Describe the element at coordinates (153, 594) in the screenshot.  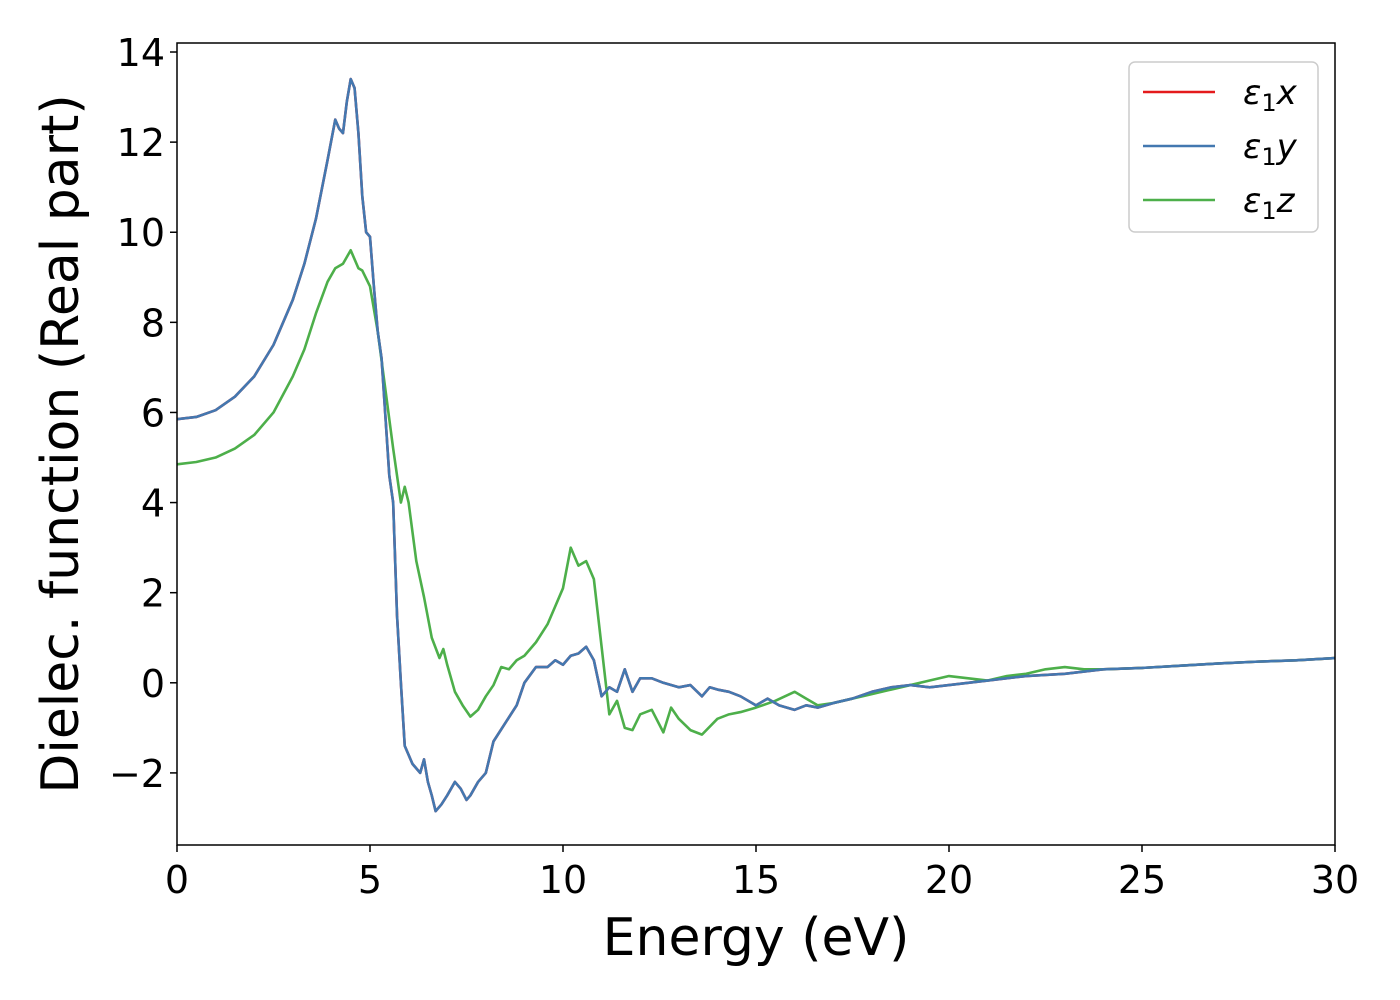
I see `y-tick-label: 2` at that location.